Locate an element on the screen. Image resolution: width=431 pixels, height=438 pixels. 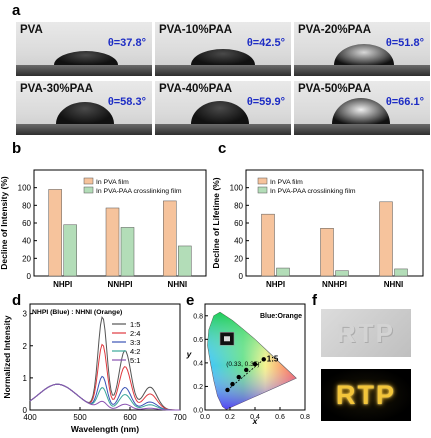
y-tick-label: 0.2 is located at coordinates (198, 387).